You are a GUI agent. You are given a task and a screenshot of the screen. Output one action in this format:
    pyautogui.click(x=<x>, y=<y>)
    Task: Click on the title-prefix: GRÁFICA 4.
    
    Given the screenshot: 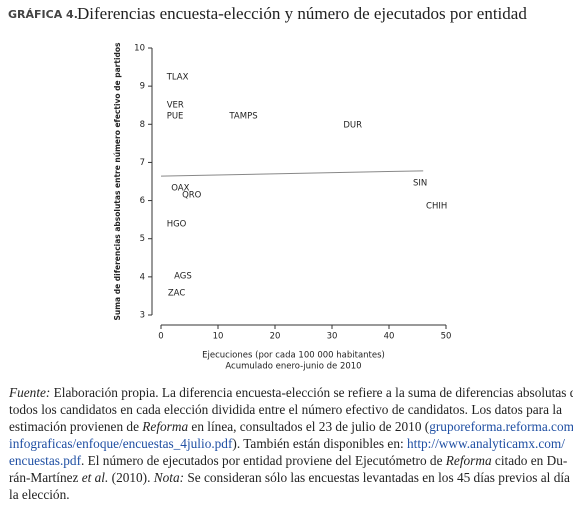 What is the action you would take?
    pyautogui.click(x=43, y=14)
    